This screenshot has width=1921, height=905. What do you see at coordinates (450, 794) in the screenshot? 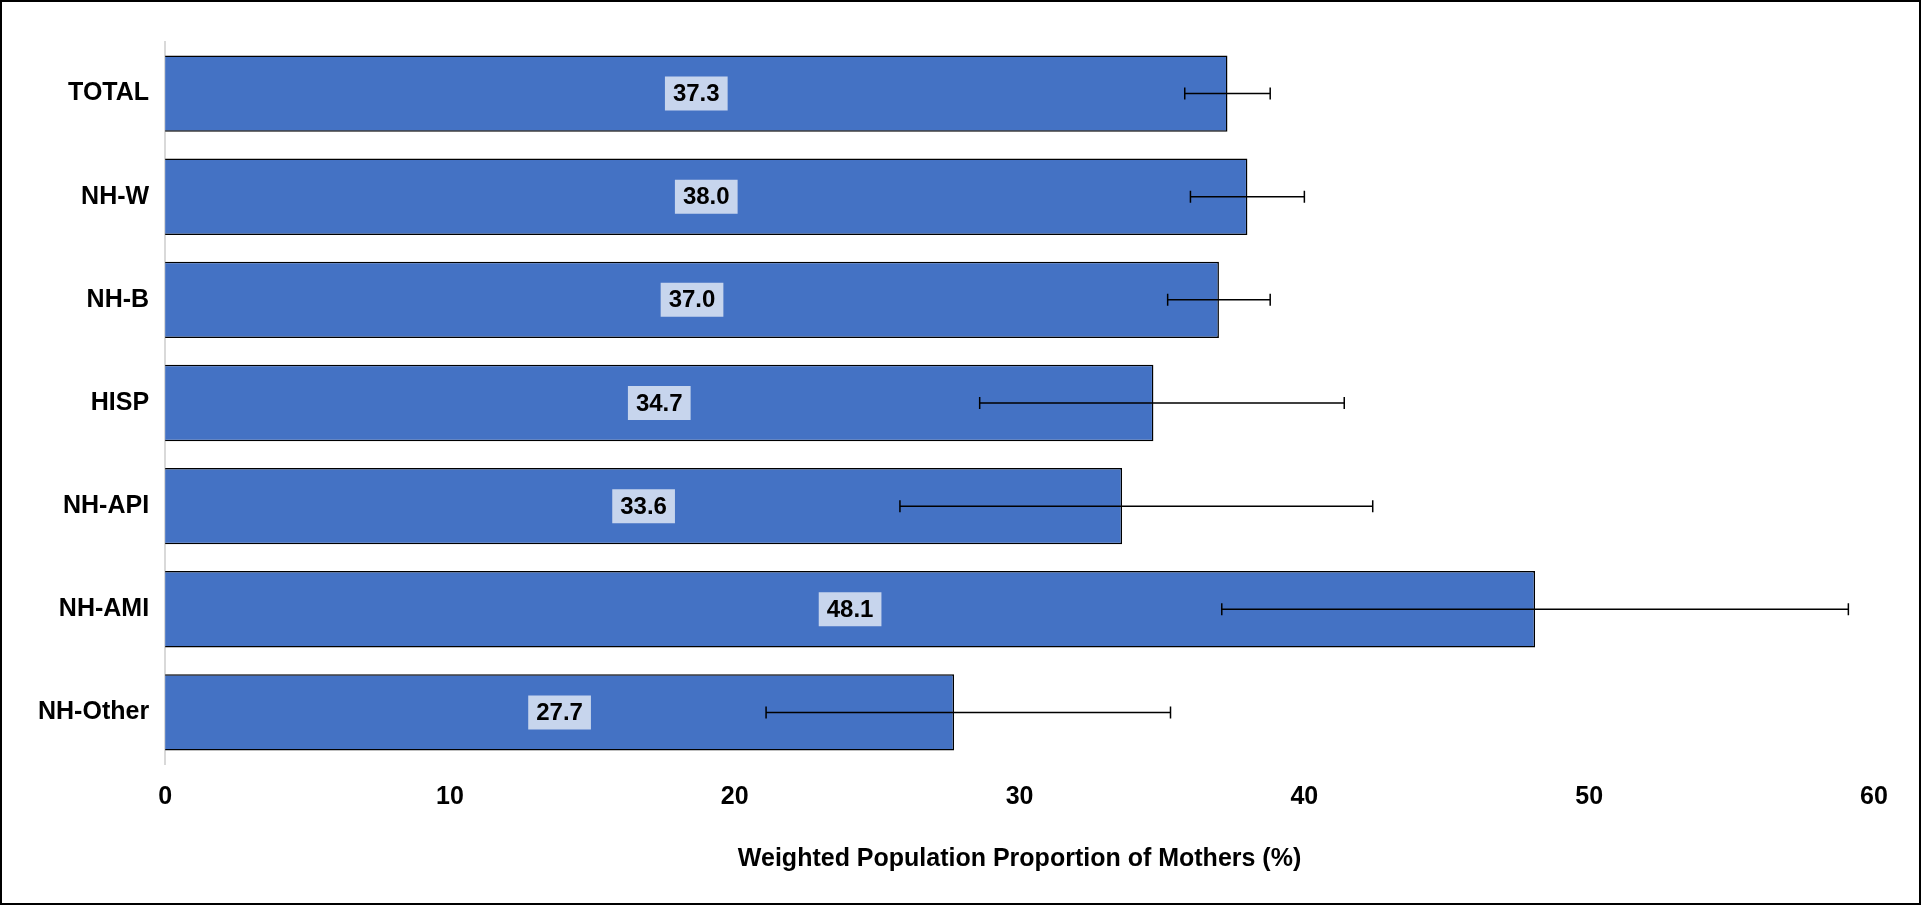
I see `x-tick-label: 10` at bounding box center [450, 794].